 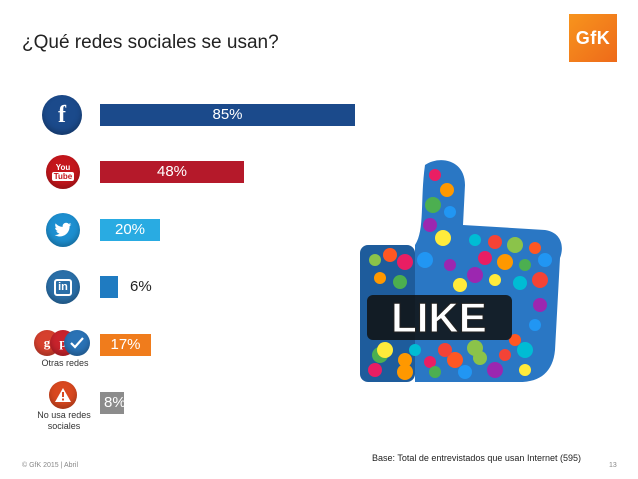 I want to click on twitter-bird-icon, so click(x=63, y=229).